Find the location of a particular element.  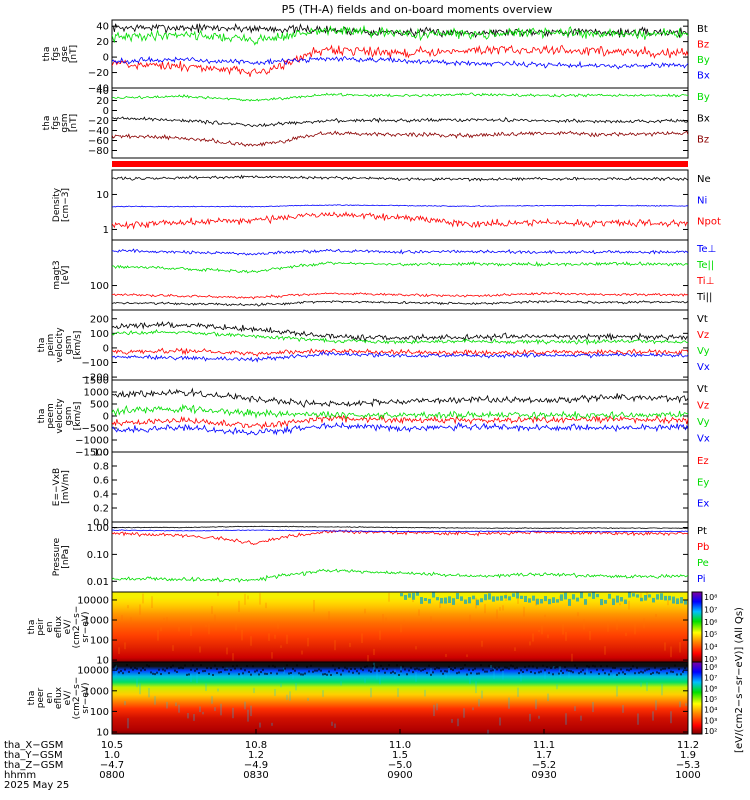

x-tick-label: 1.2 is located at coordinates (256, 755).